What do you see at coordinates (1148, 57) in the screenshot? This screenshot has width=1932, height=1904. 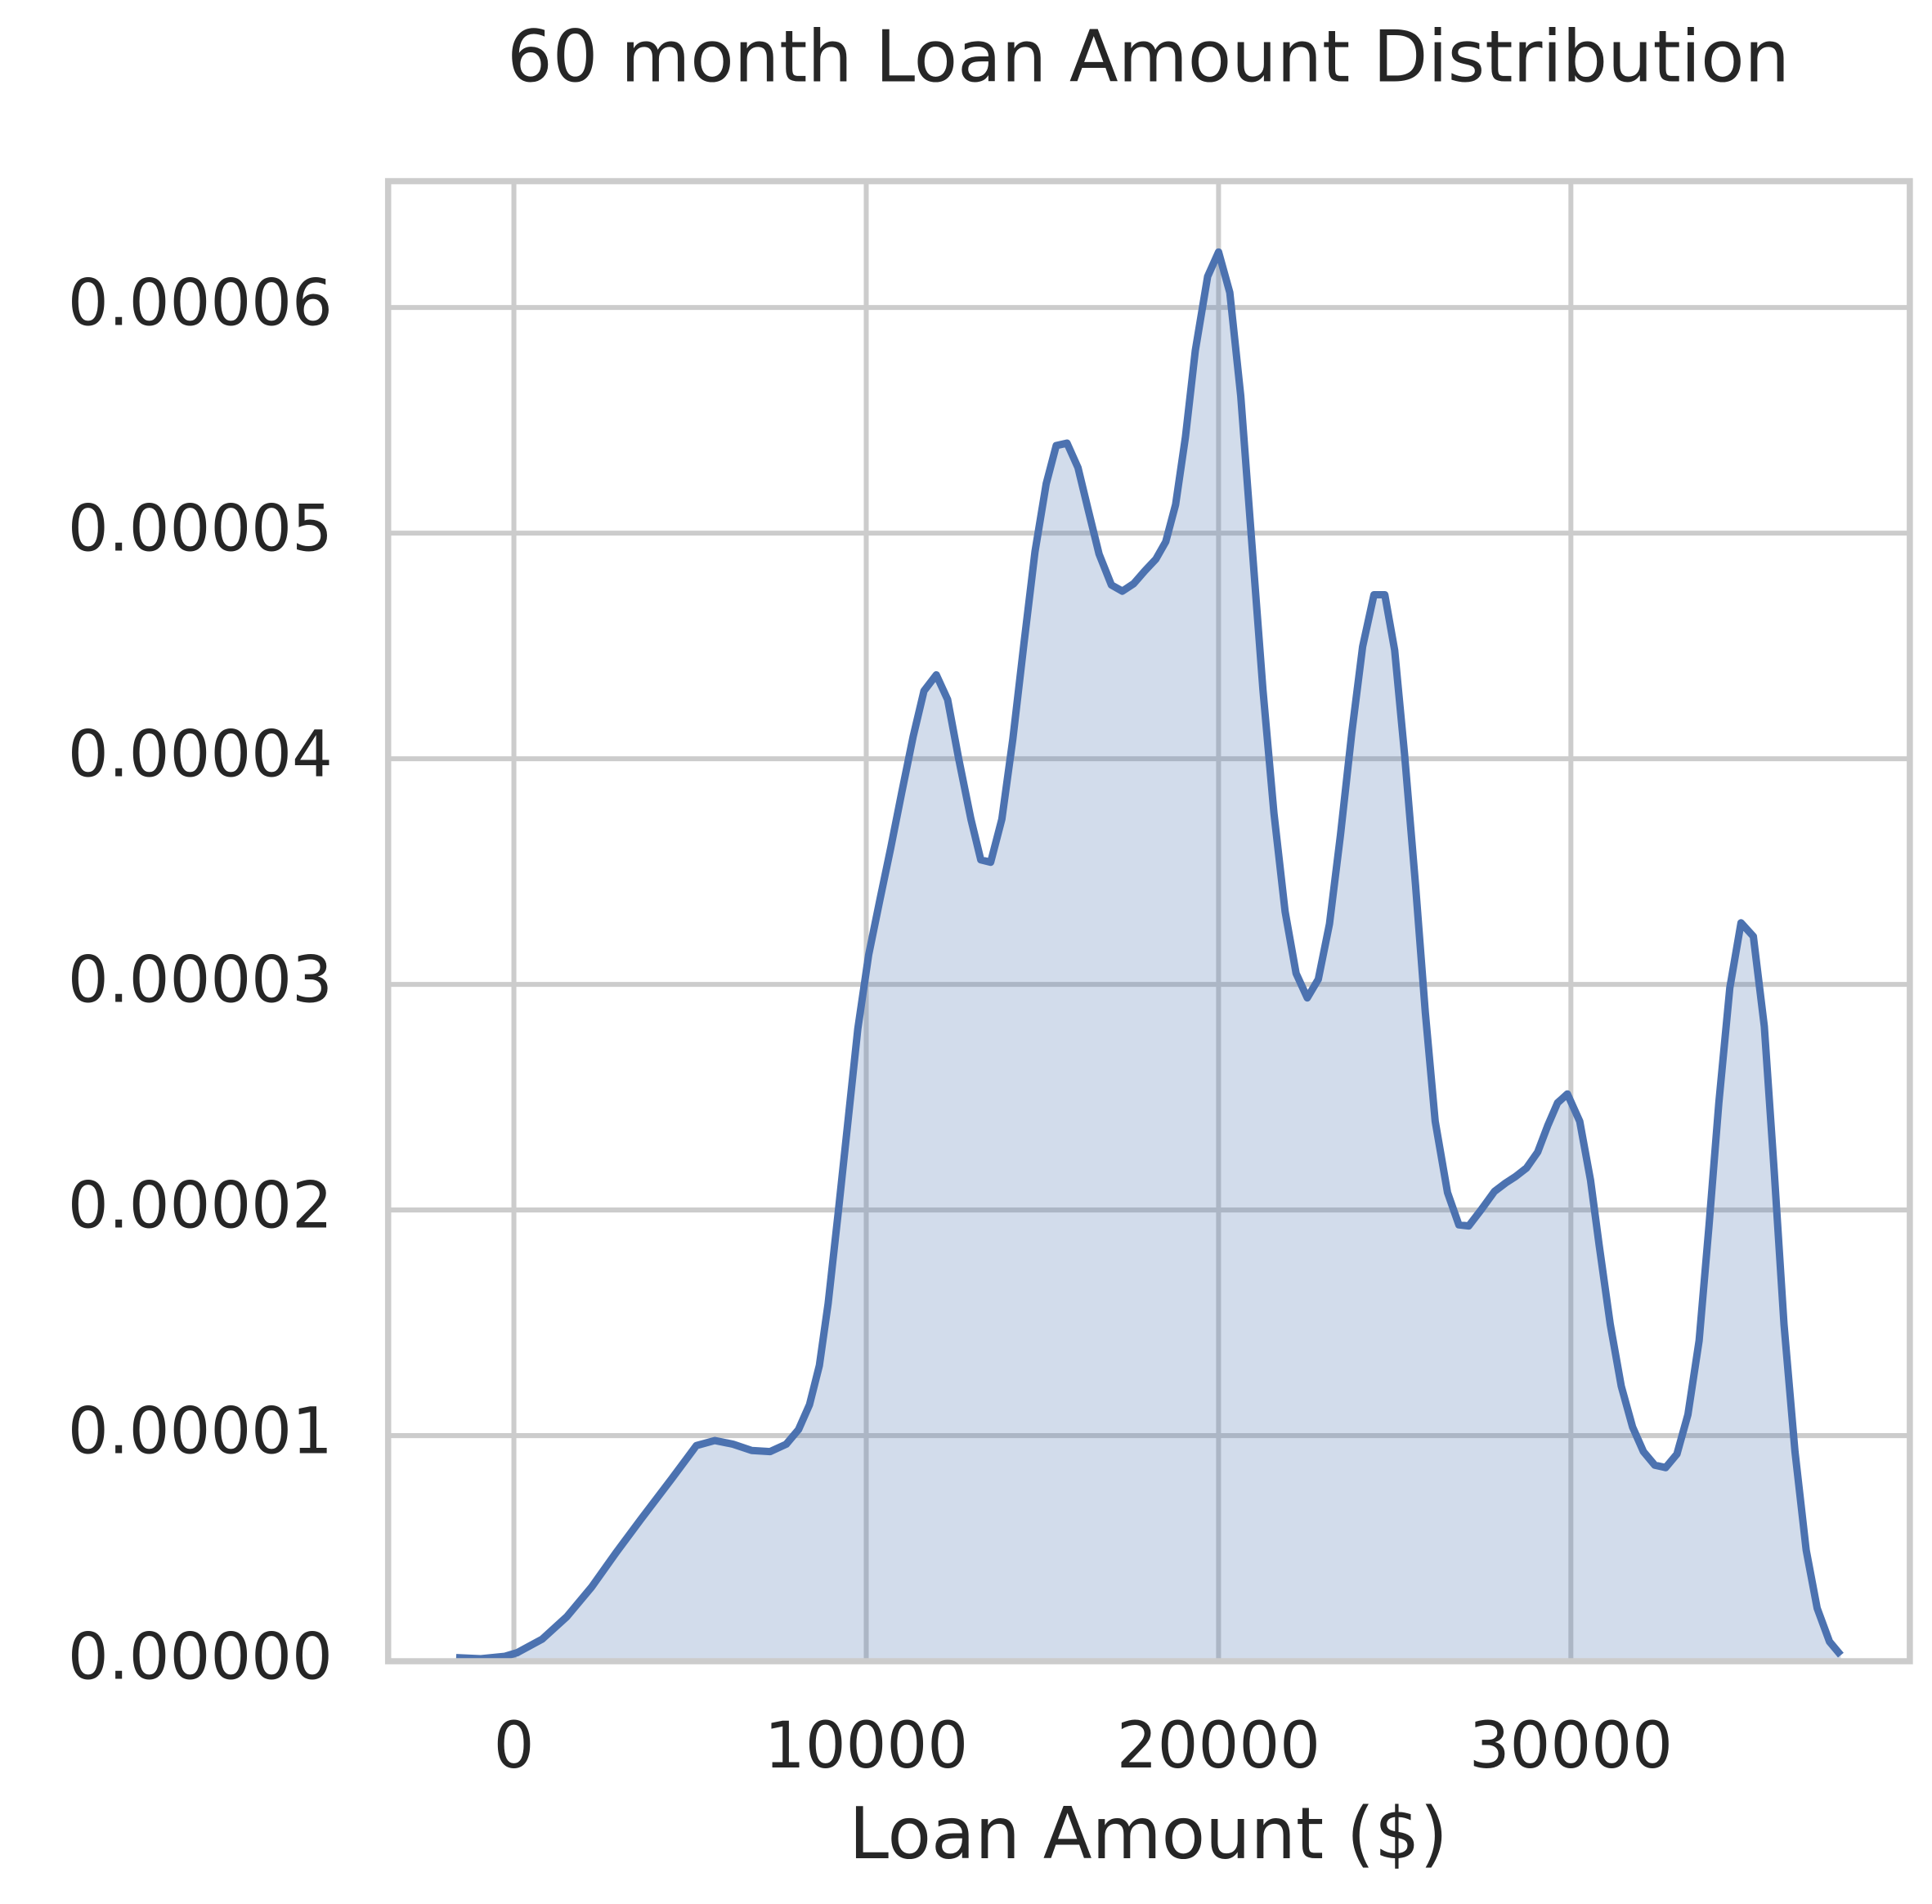 I see `chart-title: 60 month Loan Amount Distribution` at bounding box center [1148, 57].